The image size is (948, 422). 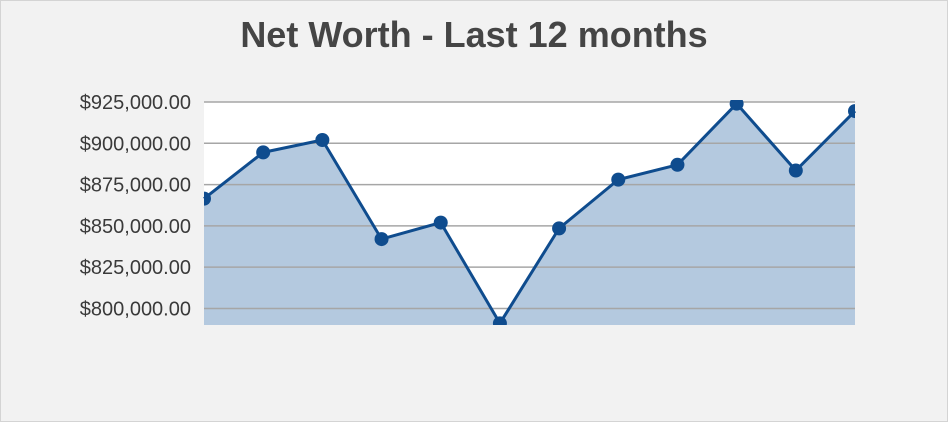 What do you see at coordinates (135, 186) in the screenshot?
I see `y-tick-label: $875,000.00` at bounding box center [135, 186].